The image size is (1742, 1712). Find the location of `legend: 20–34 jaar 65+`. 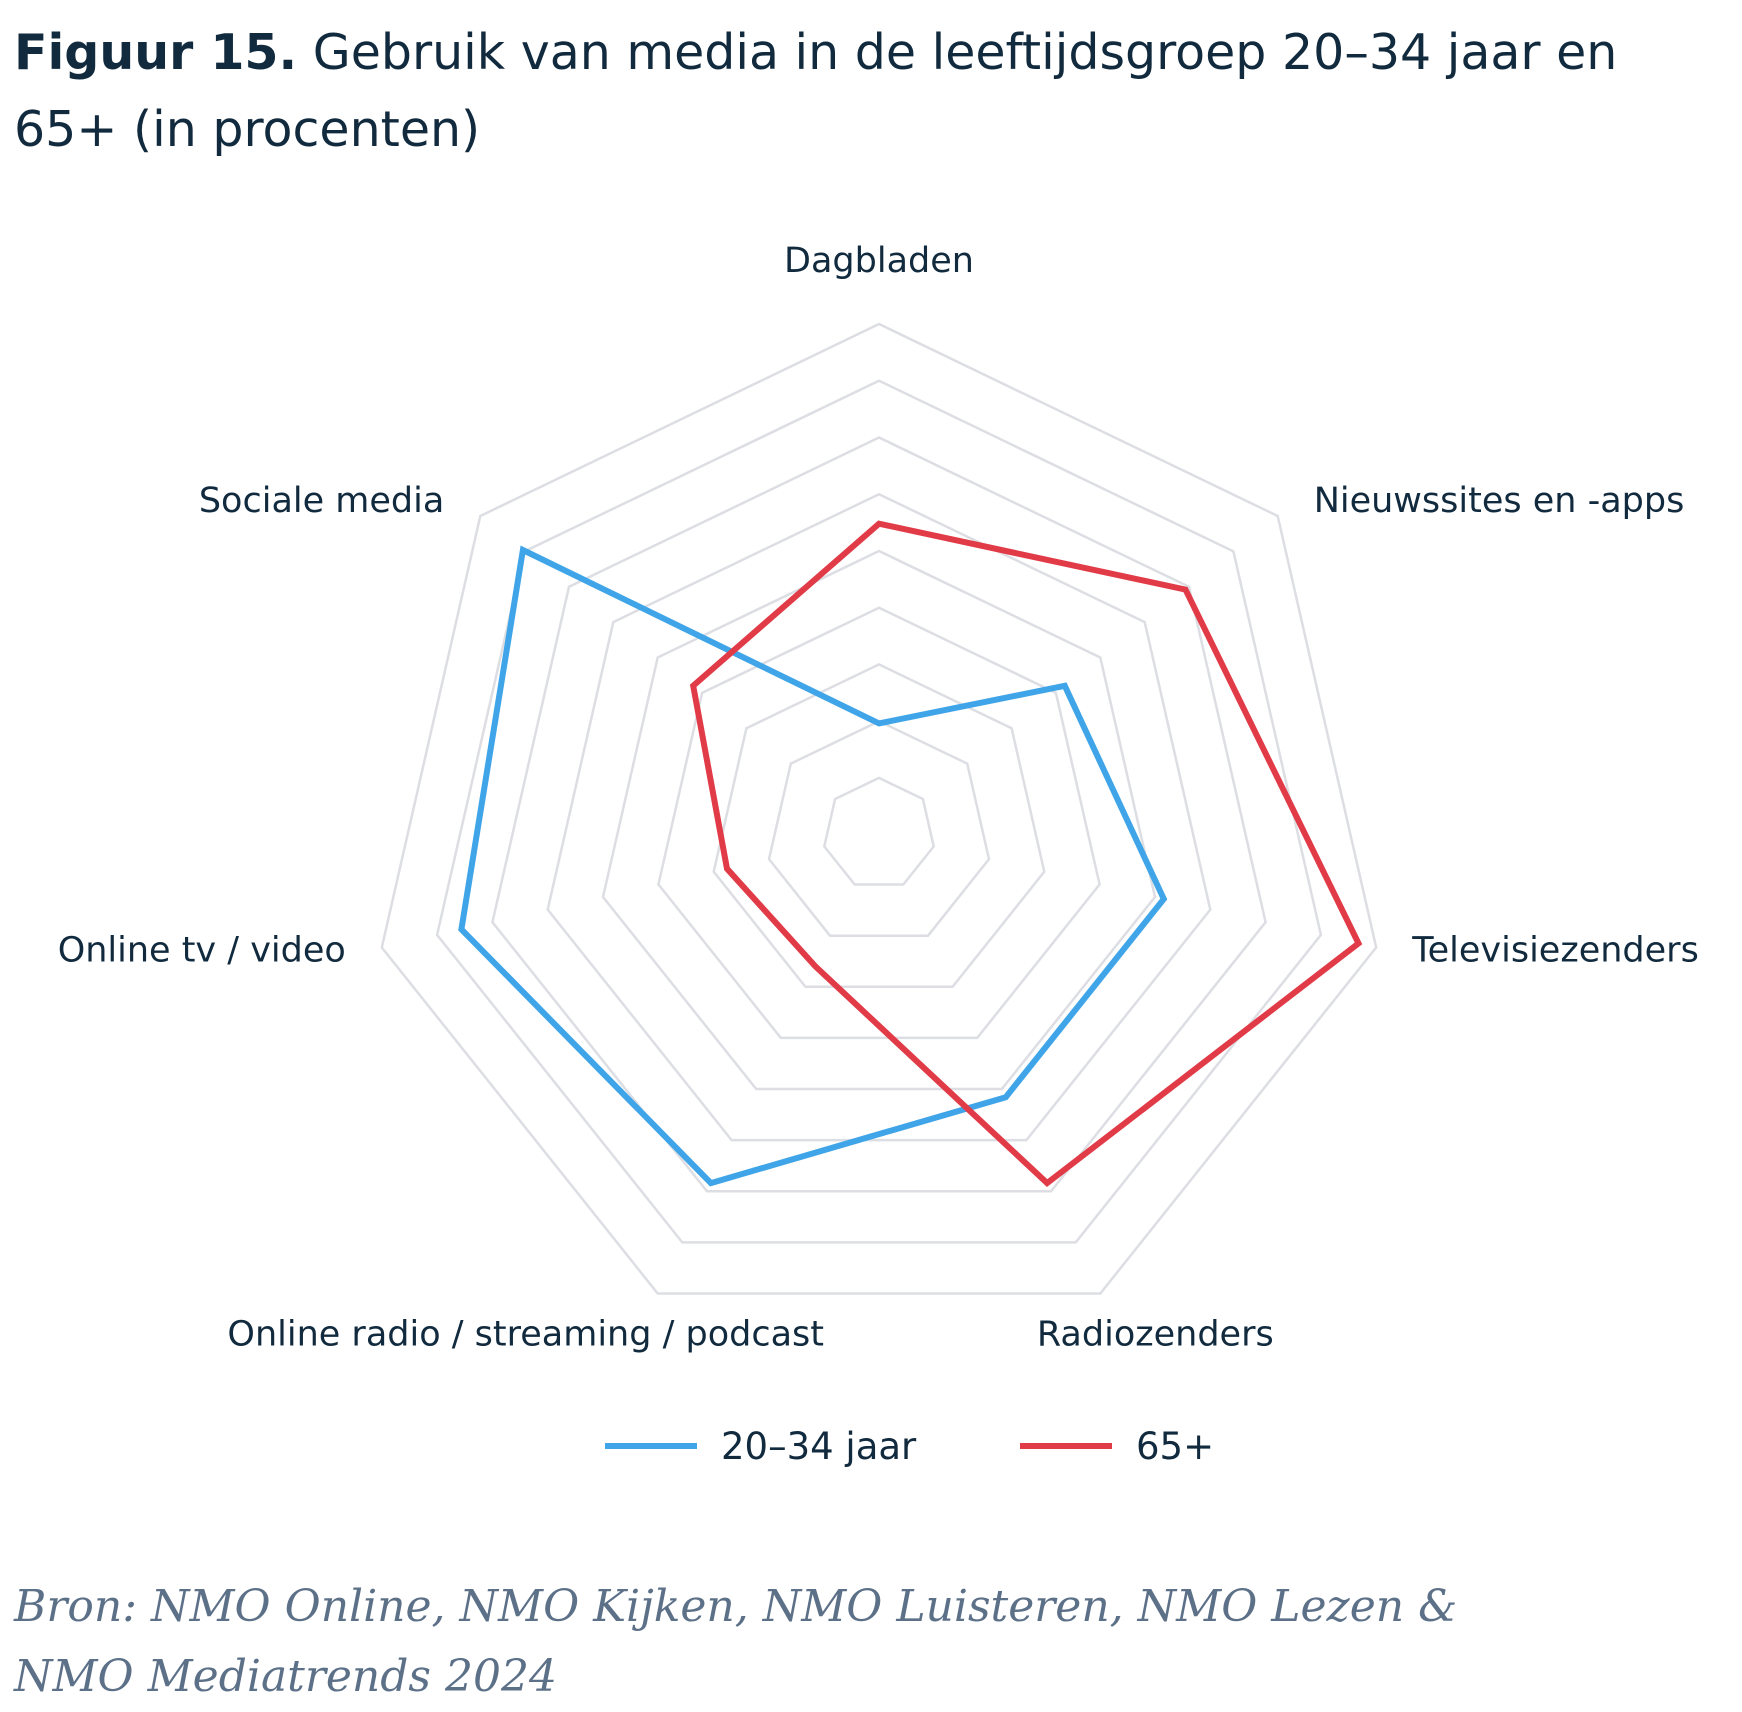

legend: 20–34 jaar 65+ is located at coordinates (909, 1446).